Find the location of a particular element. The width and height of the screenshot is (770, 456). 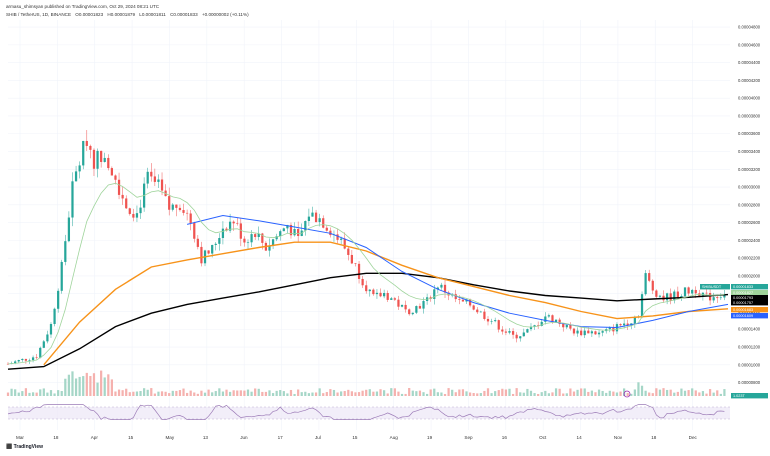

x-tick-label: Mar is located at coordinates (20, 437).